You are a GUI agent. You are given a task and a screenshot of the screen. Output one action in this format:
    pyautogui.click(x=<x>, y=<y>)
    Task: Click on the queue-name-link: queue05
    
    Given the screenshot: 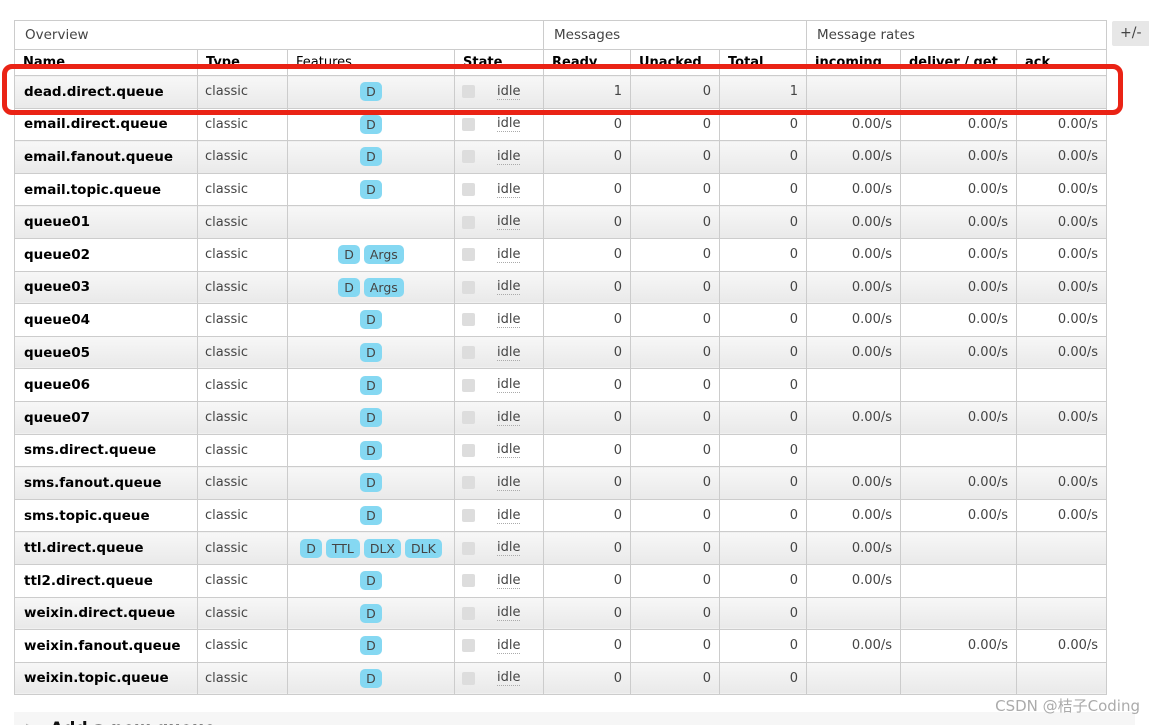 What is the action you would take?
    pyautogui.click(x=57, y=352)
    